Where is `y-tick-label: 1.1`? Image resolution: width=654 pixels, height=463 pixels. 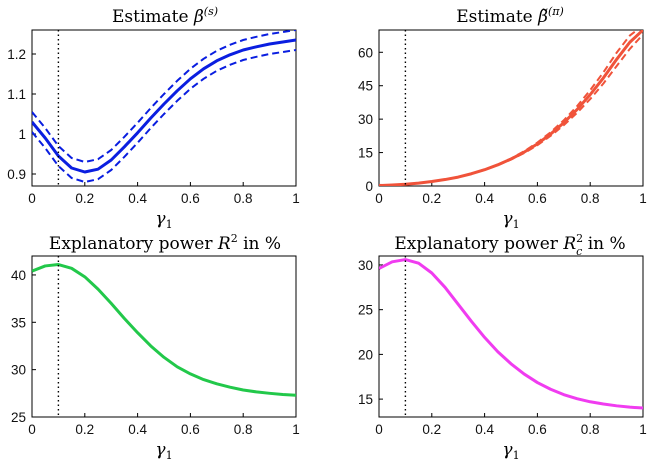
y-tick-label: 1.1 is located at coordinates (16, 94).